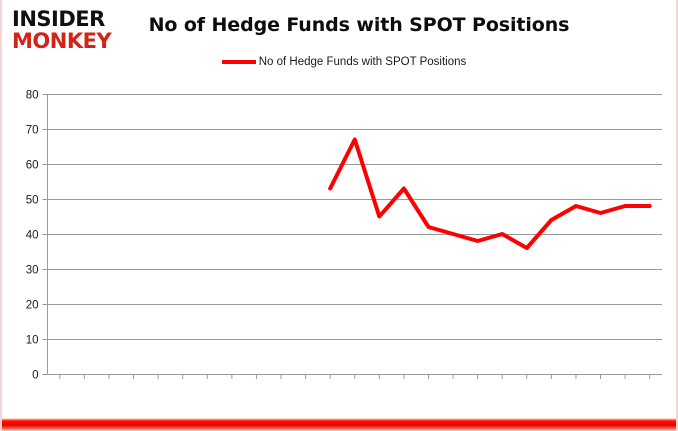  Describe the element at coordinates (32, 306) in the screenshot. I see `y-axis-tick-label: 20` at that location.